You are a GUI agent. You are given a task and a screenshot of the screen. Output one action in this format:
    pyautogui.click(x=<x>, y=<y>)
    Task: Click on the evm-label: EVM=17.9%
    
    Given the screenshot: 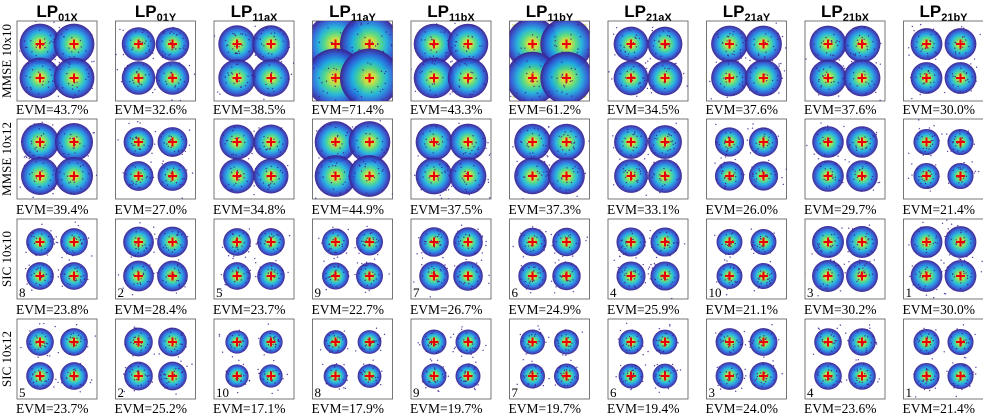 What is the action you would take?
    pyautogui.click(x=348, y=408)
    